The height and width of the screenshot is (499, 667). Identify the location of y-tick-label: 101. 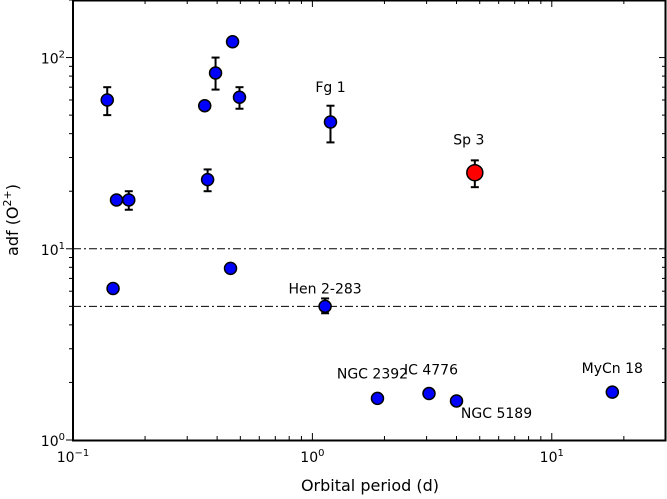
(53, 250).